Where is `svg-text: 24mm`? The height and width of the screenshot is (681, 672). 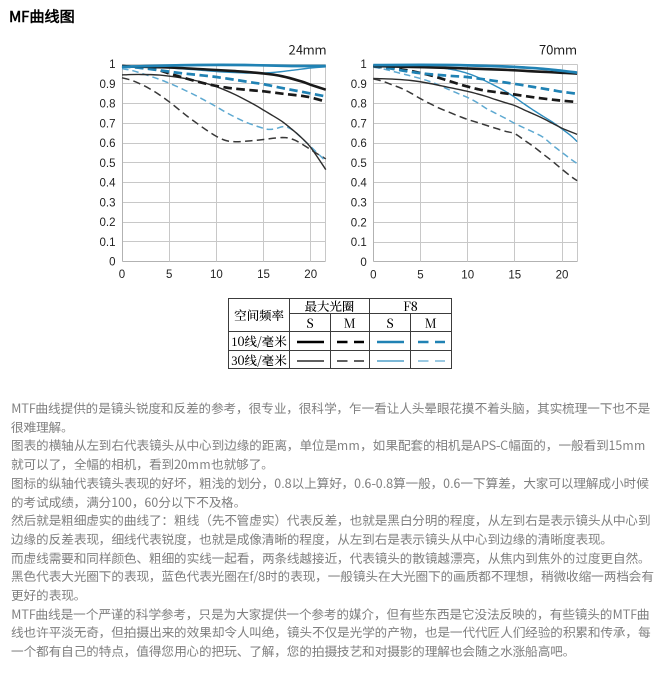 svg-text: 24mm is located at coordinates (308, 49).